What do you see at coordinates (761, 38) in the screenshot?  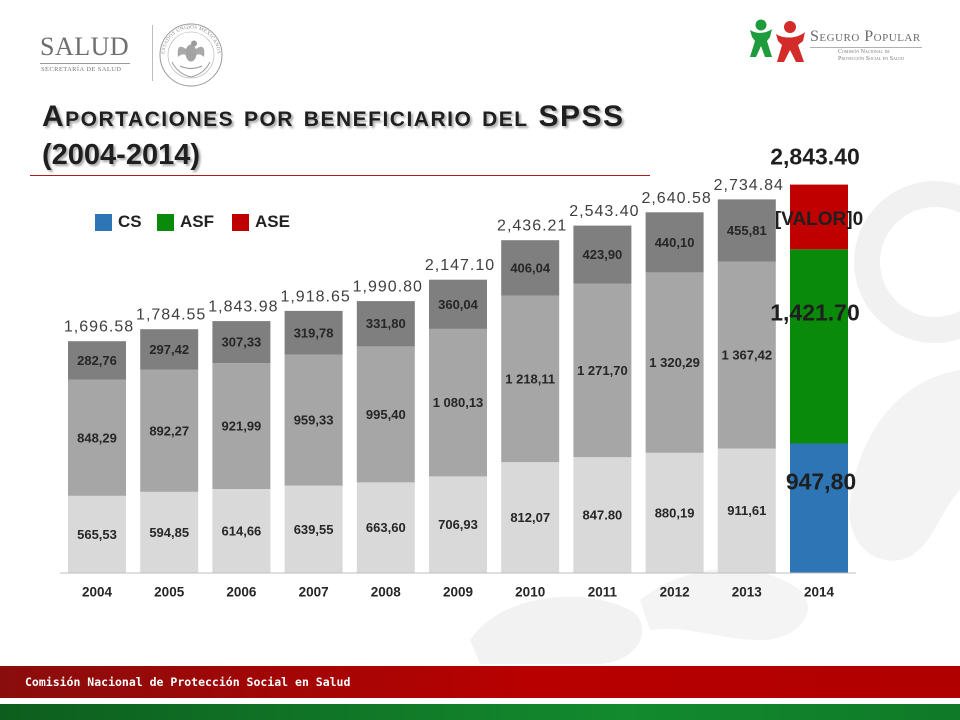 I see `green-figure-icon` at bounding box center [761, 38].